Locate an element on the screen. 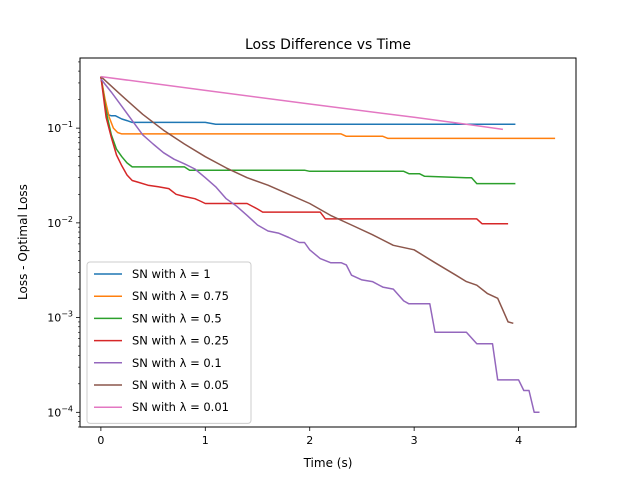 The height and width of the screenshot is (480, 640). legend-label: SN with λ = 0.25 is located at coordinates (180, 341).